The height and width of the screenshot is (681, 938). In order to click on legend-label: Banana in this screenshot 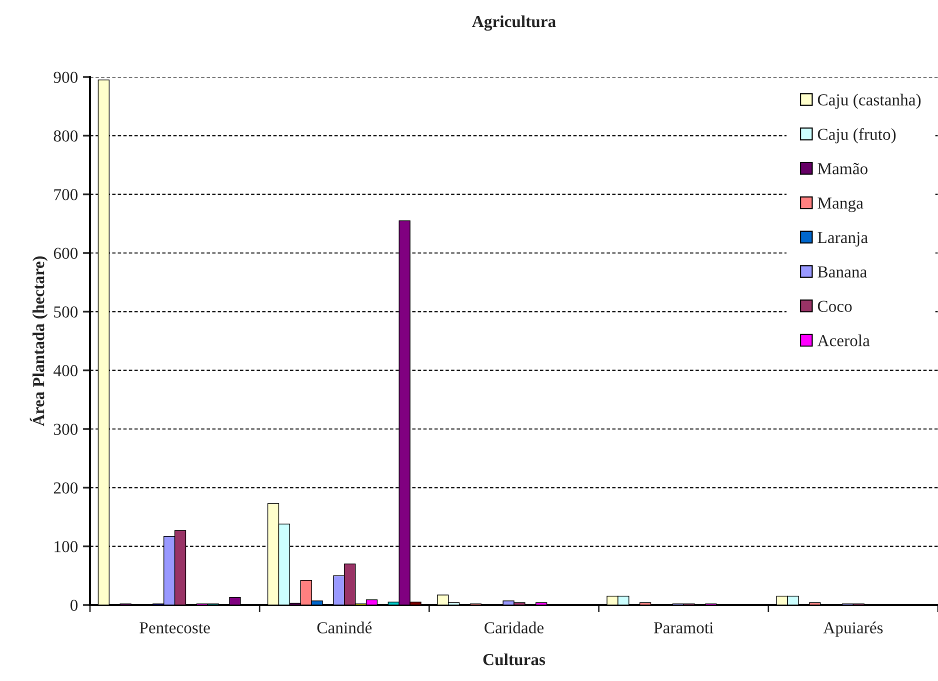, I will do `click(842, 272)`.